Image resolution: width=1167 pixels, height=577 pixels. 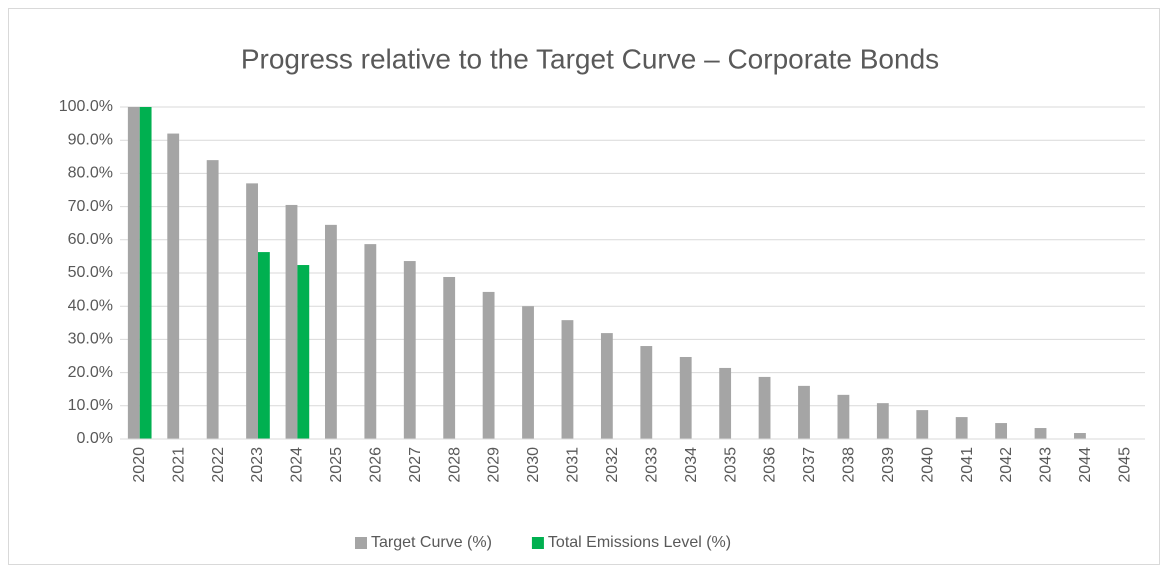 What do you see at coordinates (90, 339) in the screenshot?
I see `y-tick-label: 30.0%` at bounding box center [90, 339].